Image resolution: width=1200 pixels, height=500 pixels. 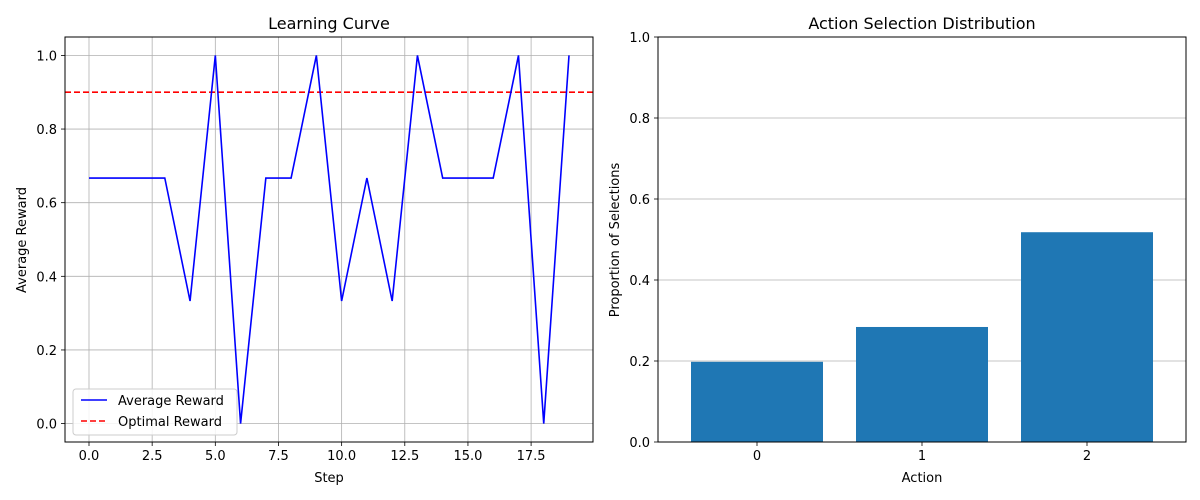 I want to click on x-tick-label: 0.0, so click(x=89, y=456).